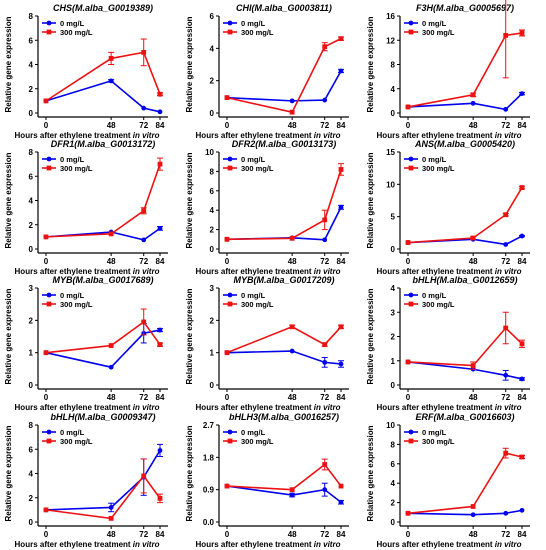  Describe the element at coordinates (102, 417) in the screenshot. I see `panel-title: bHLH(M.alba_G0009347)` at that location.